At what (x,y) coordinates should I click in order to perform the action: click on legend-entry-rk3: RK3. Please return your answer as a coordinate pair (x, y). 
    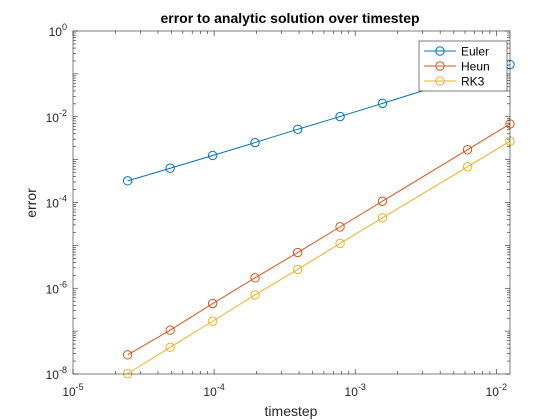
    Looking at the image, I should click on (454, 82).